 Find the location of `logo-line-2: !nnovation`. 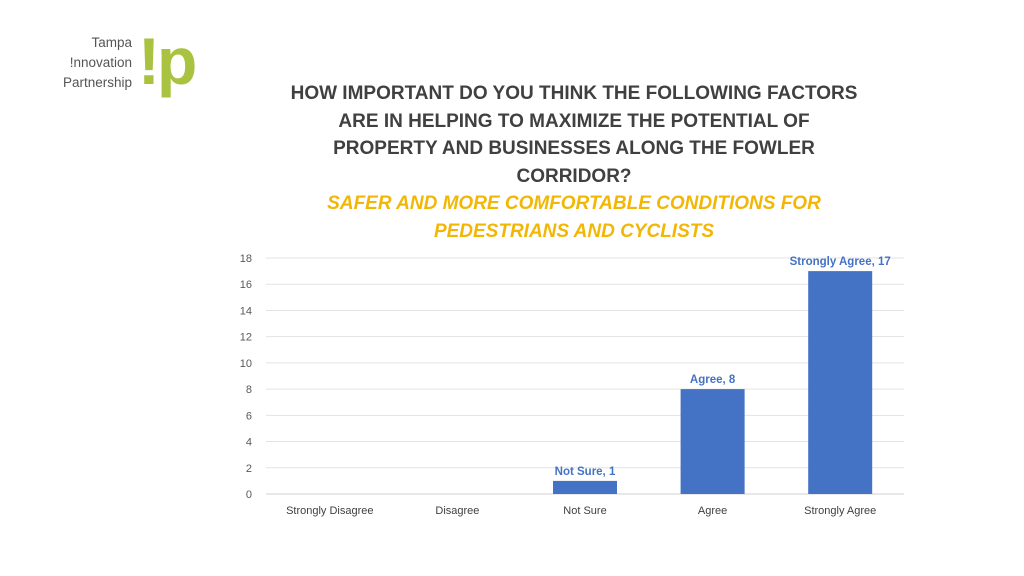

logo-line-2: !nnovation is located at coordinates (100, 62).